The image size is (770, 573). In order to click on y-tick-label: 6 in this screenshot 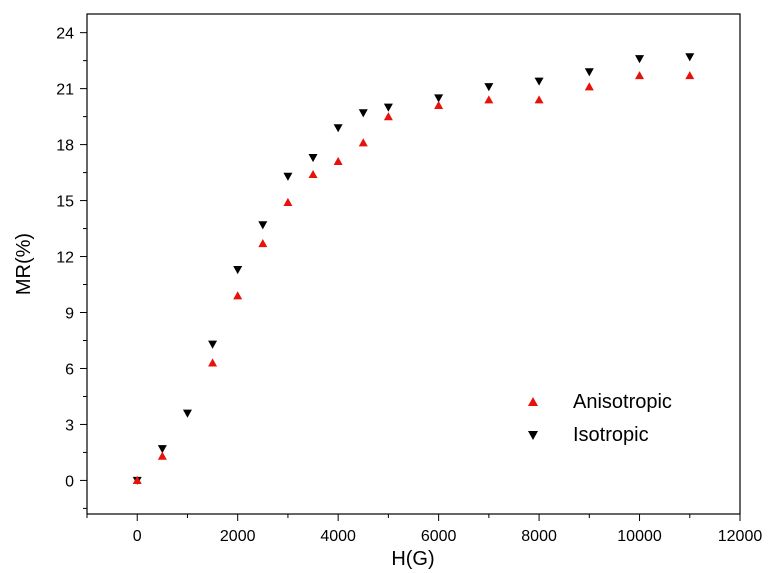, I will do `click(69, 369)`.